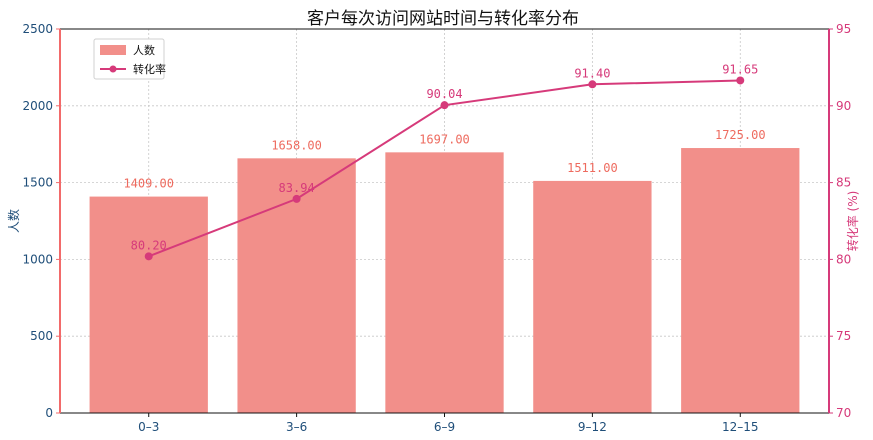  What do you see at coordinates (148, 427) in the screenshot?
I see `x-tick-label: 0–3` at bounding box center [148, 427].